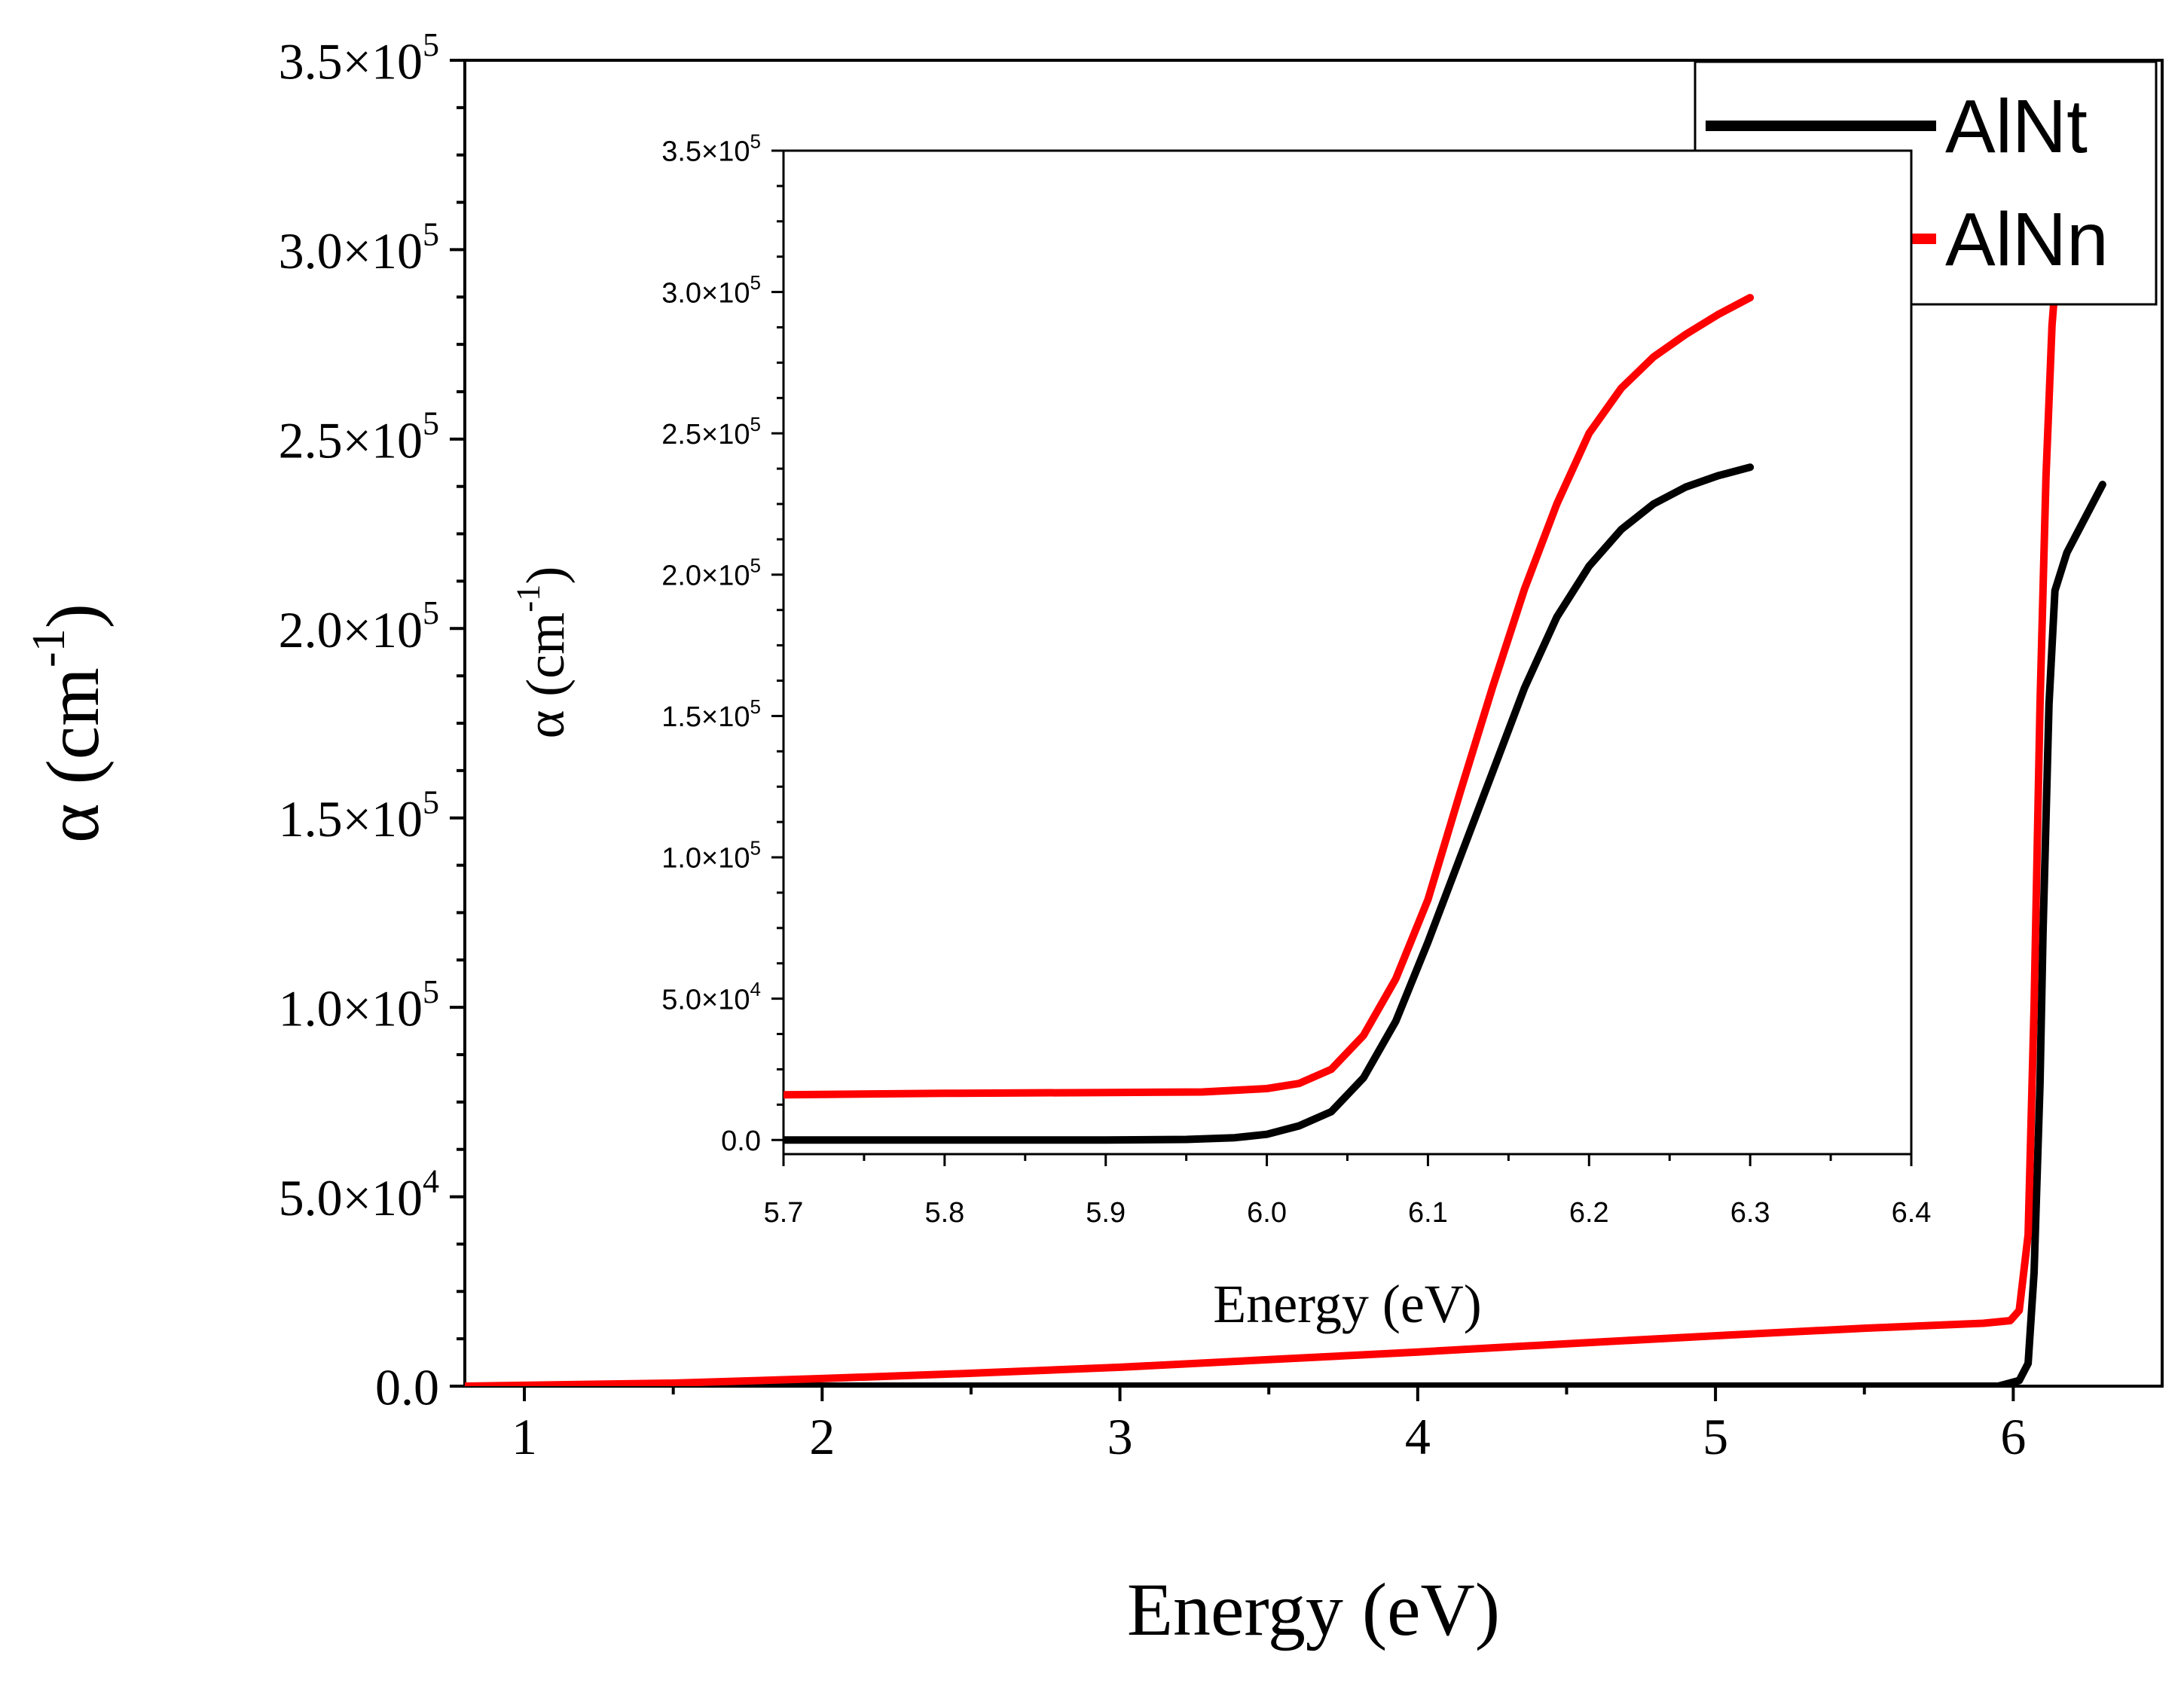 The height and width of the screenshot is (1689, 2184). I want to click on main-ylabel: α (cm-1), so click(69, 723).